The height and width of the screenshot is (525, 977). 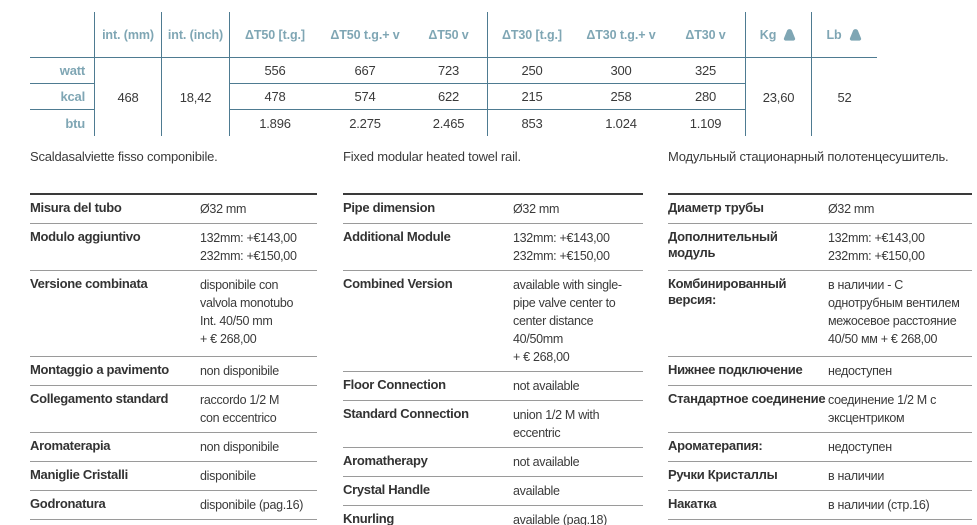 What do you see at coordinates (900, 505) in the screenshot?
I see `spec-value: в наличии (стр.16)` at bounding box center [900, 505].